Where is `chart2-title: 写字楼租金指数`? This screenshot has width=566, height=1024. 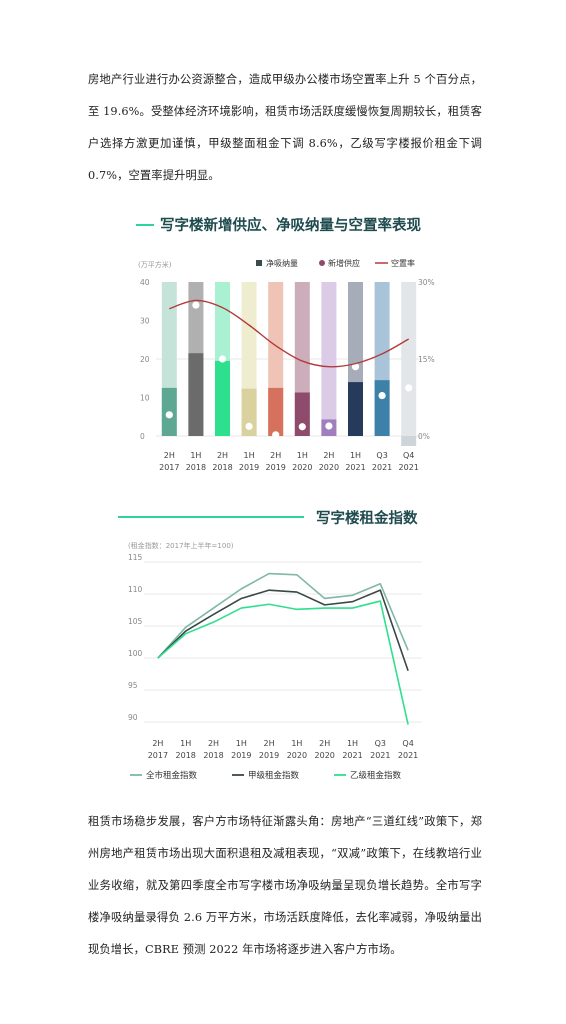
chart2-title: 写字楼租金指数 is located at coordinates (367, 519).